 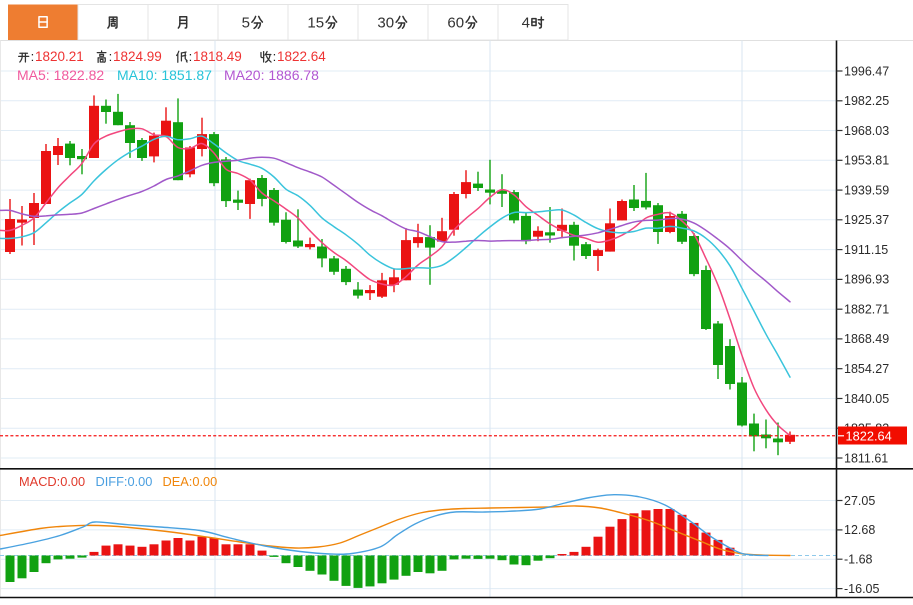 What do you see at coordinates (866, 131) in the screenshot?
I see `svg-text: 1968.03` at bounding box center [866, 131].